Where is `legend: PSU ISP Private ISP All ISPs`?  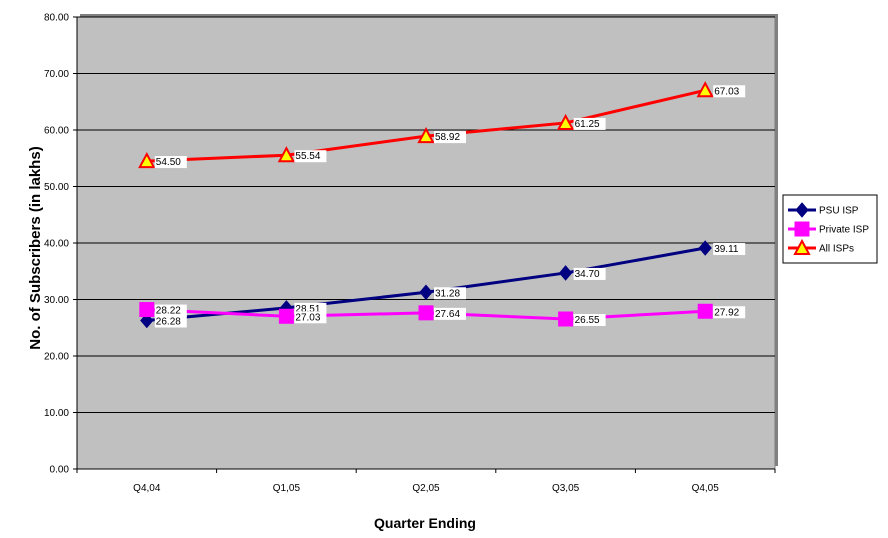
legend: PSU ISP Private ISP All ISPs is located at coordinates (830, 229).